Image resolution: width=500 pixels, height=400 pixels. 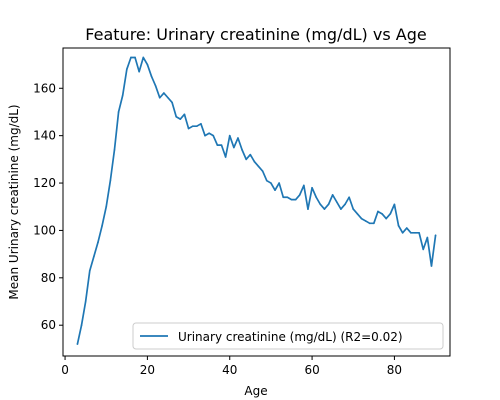 I want to click on legend: Urinary creatinine (mg/dL) (R2=0.02), so click(x=288, y=336).